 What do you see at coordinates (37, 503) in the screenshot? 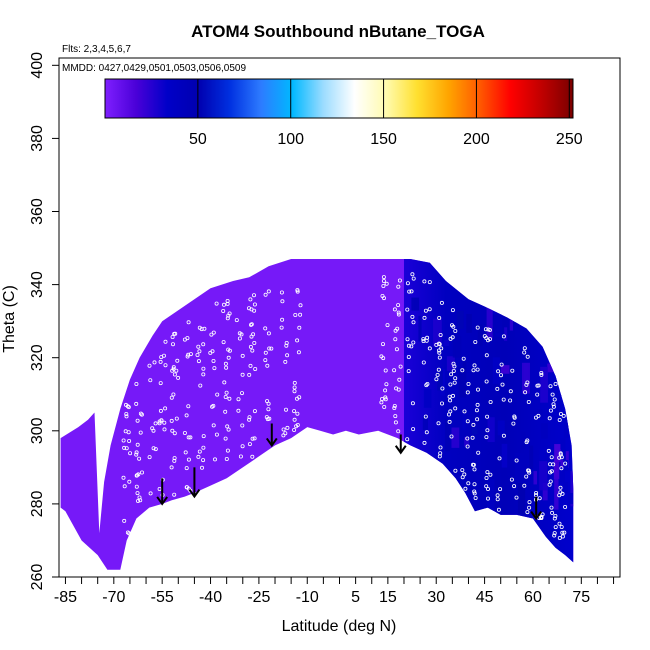
I see `y-tick-label: 280` at bounding box center [37, 503].